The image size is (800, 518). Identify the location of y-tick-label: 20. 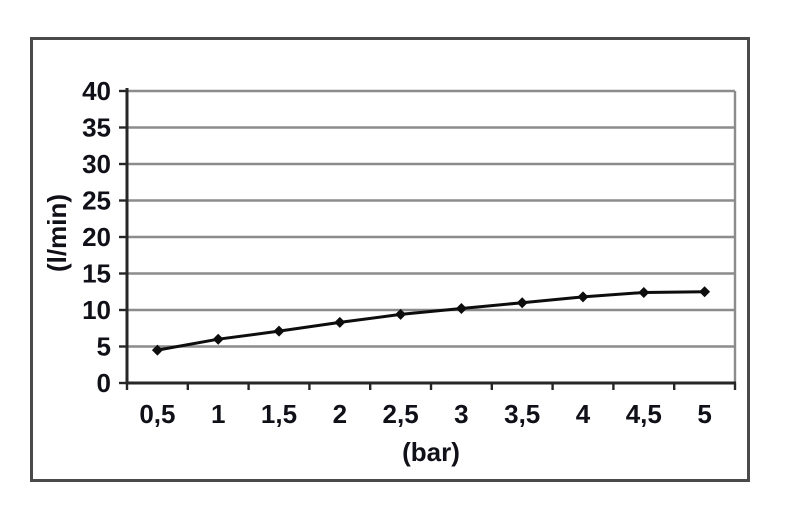
(96, 237).